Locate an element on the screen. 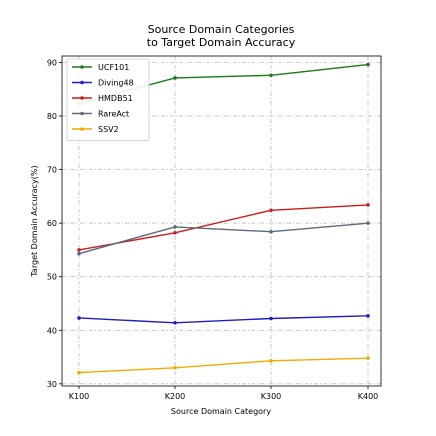 The image size is (436, 436). y-axis-label: Target Domain Accuracy(%) is located at coordinates (34, 221).